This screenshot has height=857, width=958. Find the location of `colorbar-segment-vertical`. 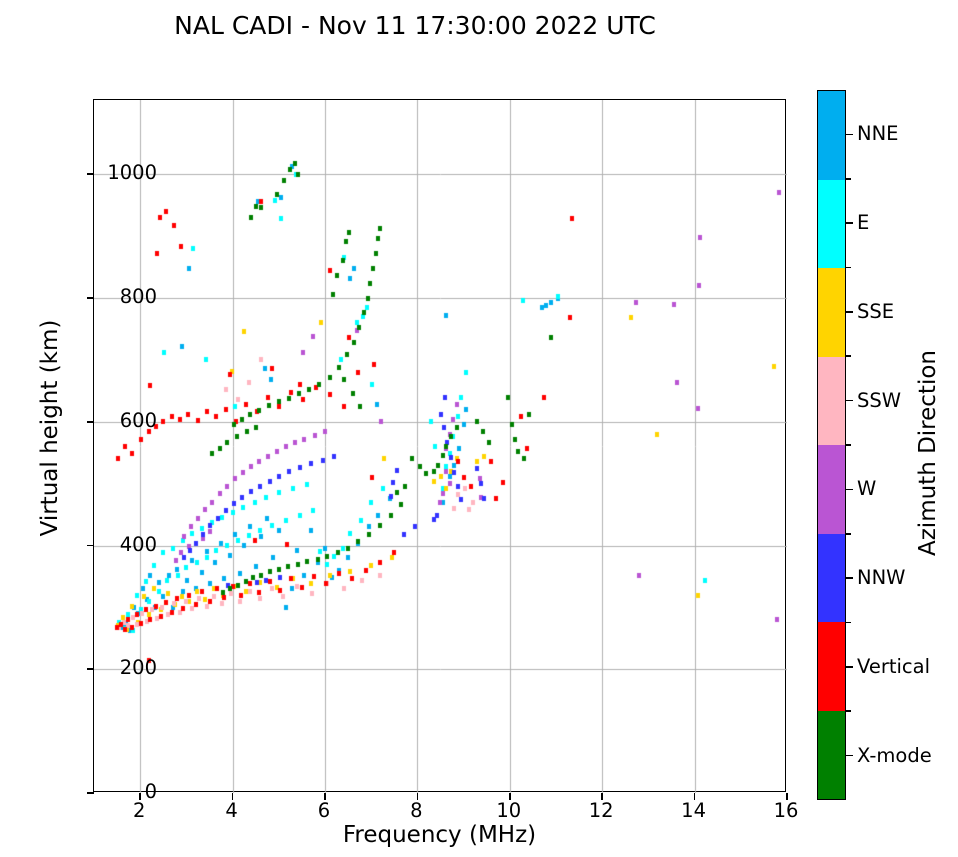

colorbar-segment-vertical is located at coordinates (831, 666).